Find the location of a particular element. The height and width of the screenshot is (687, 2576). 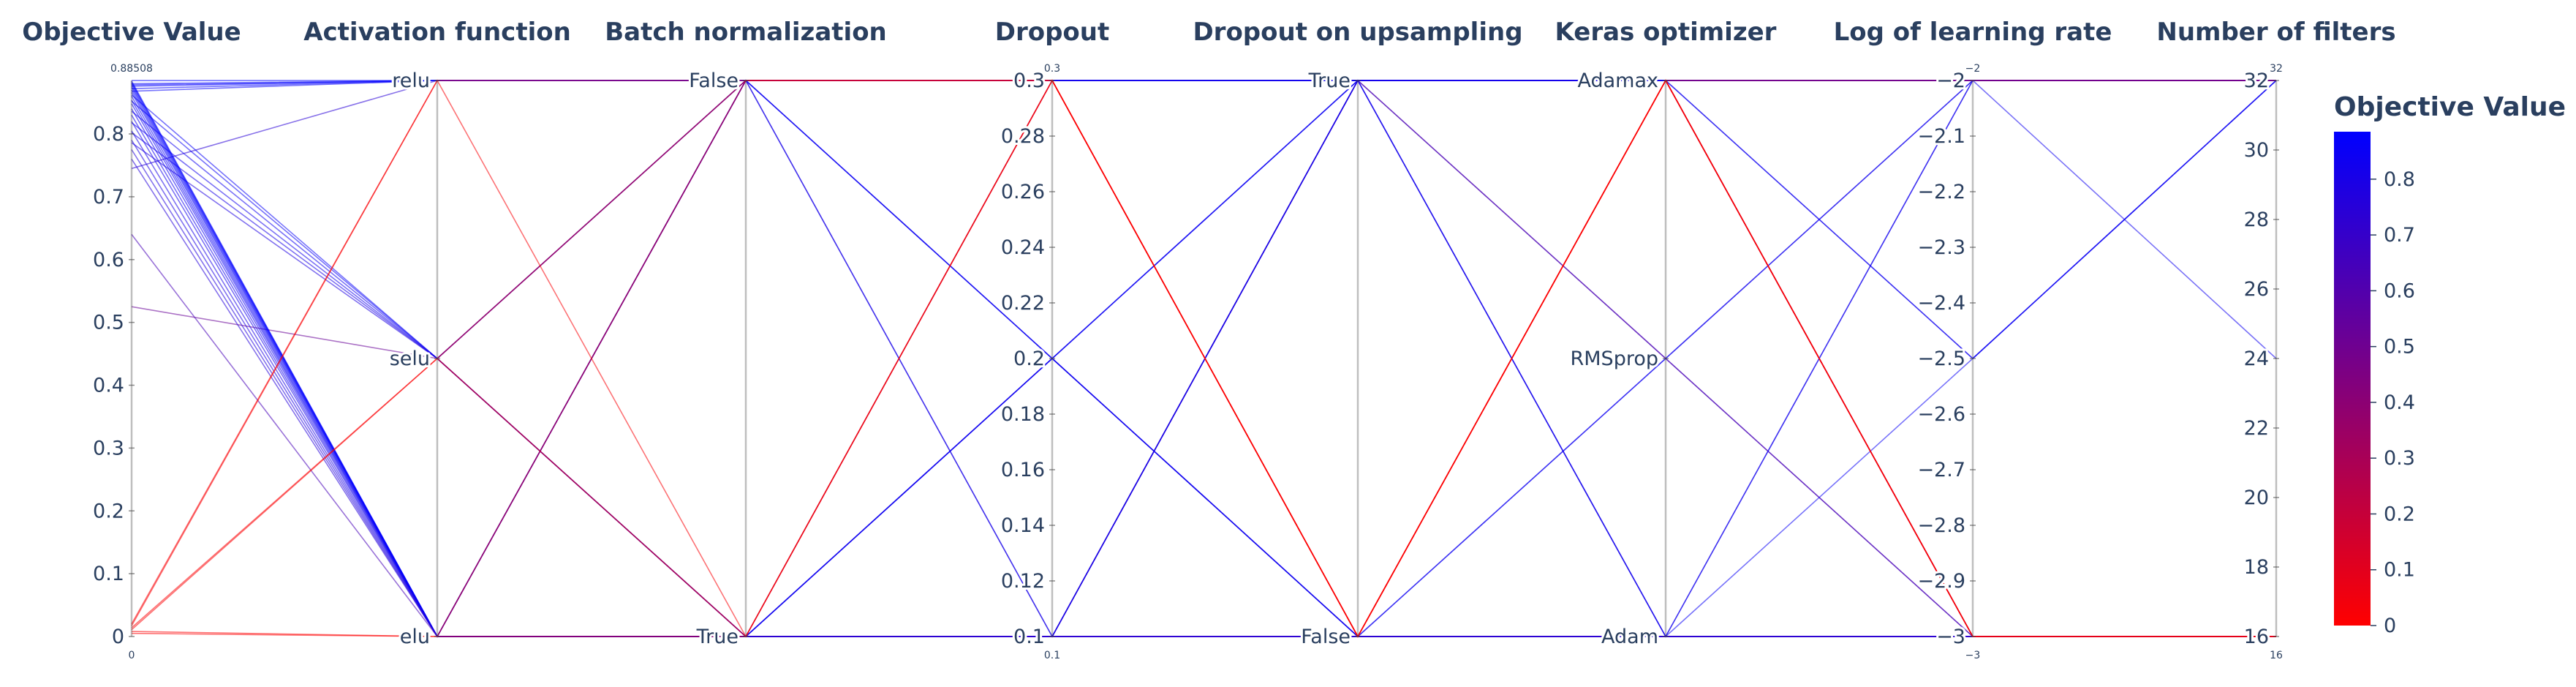

tick-label-halo: −2.2 is located at coordinates (1941, 192).